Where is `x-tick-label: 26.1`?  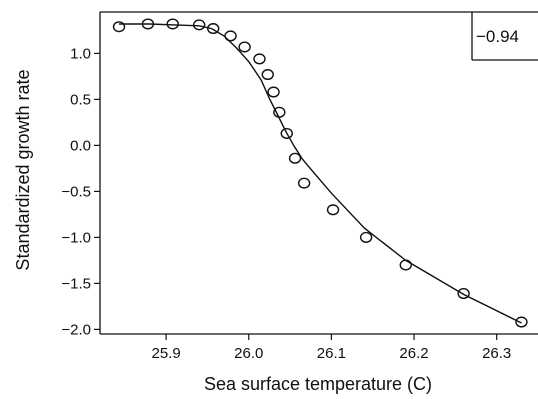
x-tick-label: 26.1 is located at coordinates (331, 353).